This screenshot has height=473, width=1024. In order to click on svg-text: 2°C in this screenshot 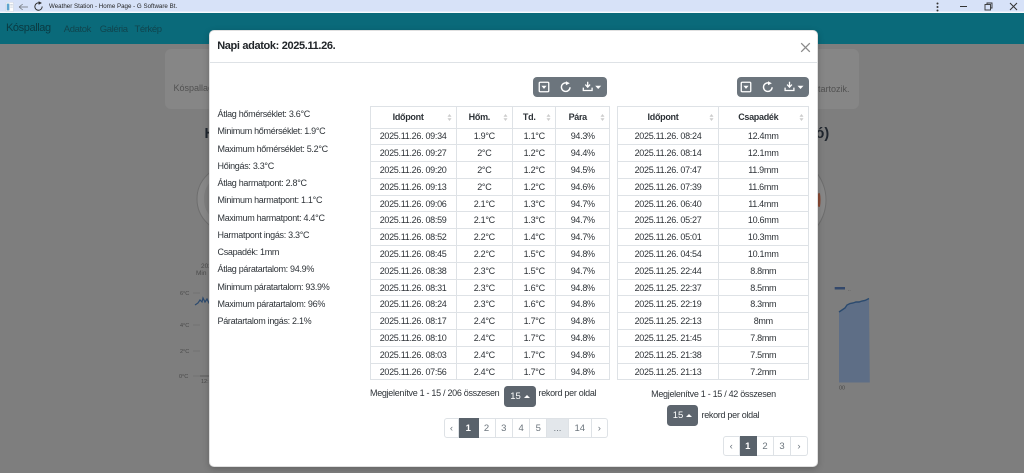, I will do `click(184, 352)`.